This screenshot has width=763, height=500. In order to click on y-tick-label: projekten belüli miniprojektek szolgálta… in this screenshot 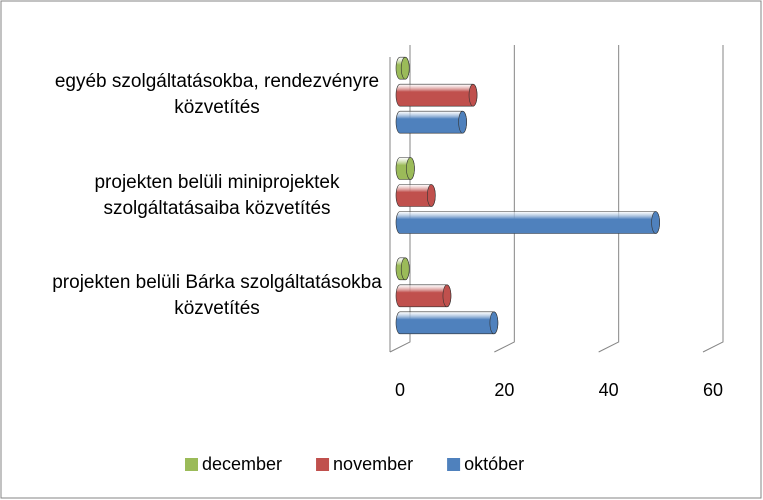, I will do `click(217, 195)`.